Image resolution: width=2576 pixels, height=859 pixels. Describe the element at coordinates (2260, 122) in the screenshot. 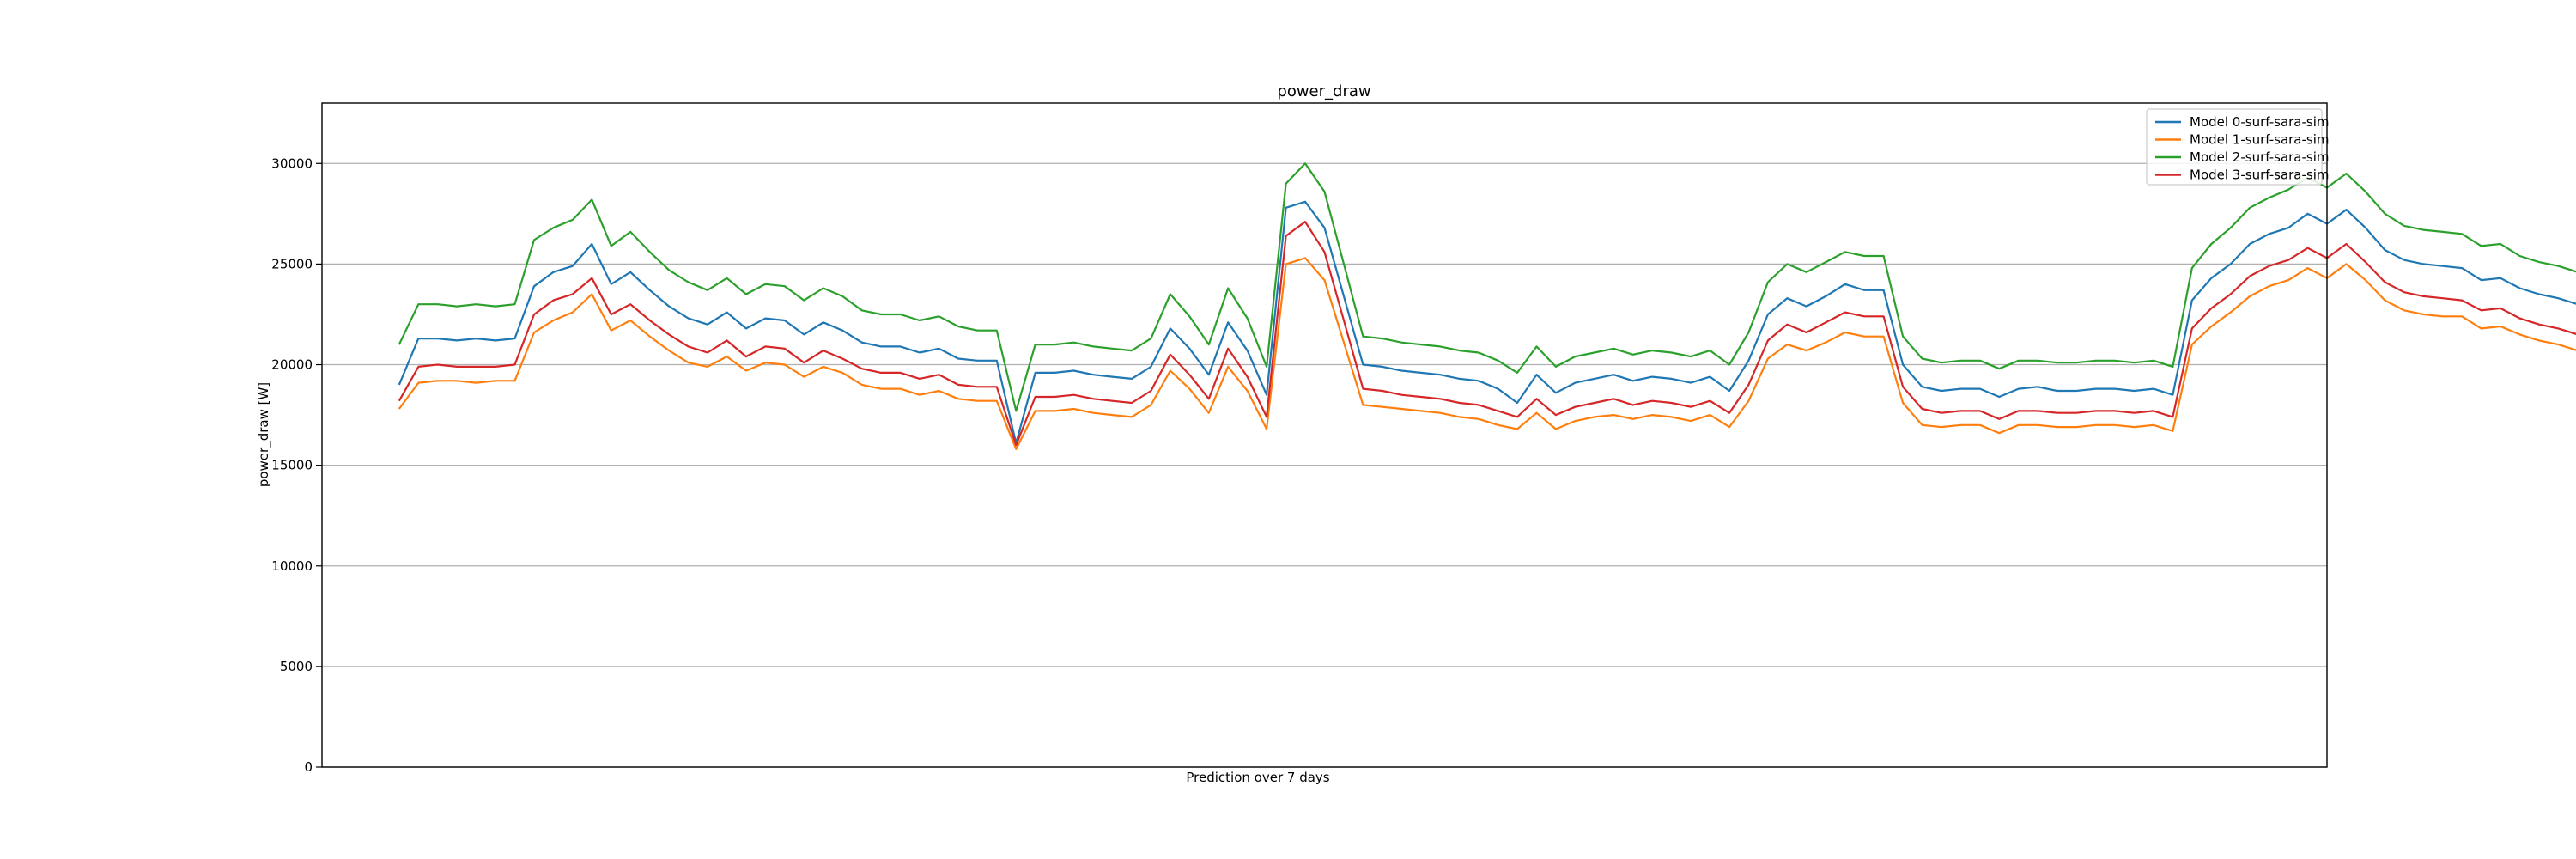

I see `legend-label-model-0: Model 0-surf-sara-sim` at that location.